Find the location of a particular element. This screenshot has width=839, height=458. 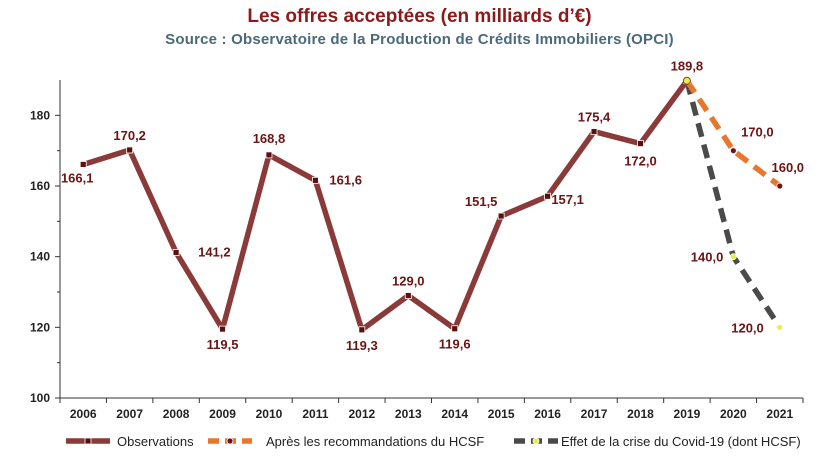

data-label-observations: 170,2 is located at coordinates (129, 135).